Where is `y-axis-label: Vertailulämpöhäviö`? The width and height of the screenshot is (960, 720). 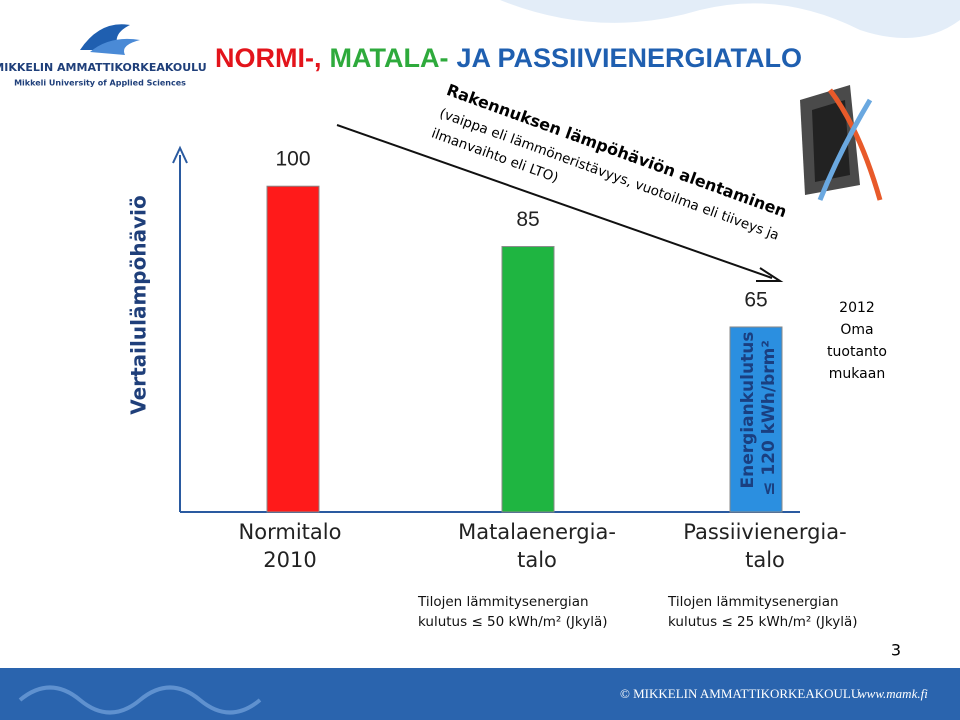
y-axis-label: Vertailulämpöhäviö is located at coordinates (139, 304).